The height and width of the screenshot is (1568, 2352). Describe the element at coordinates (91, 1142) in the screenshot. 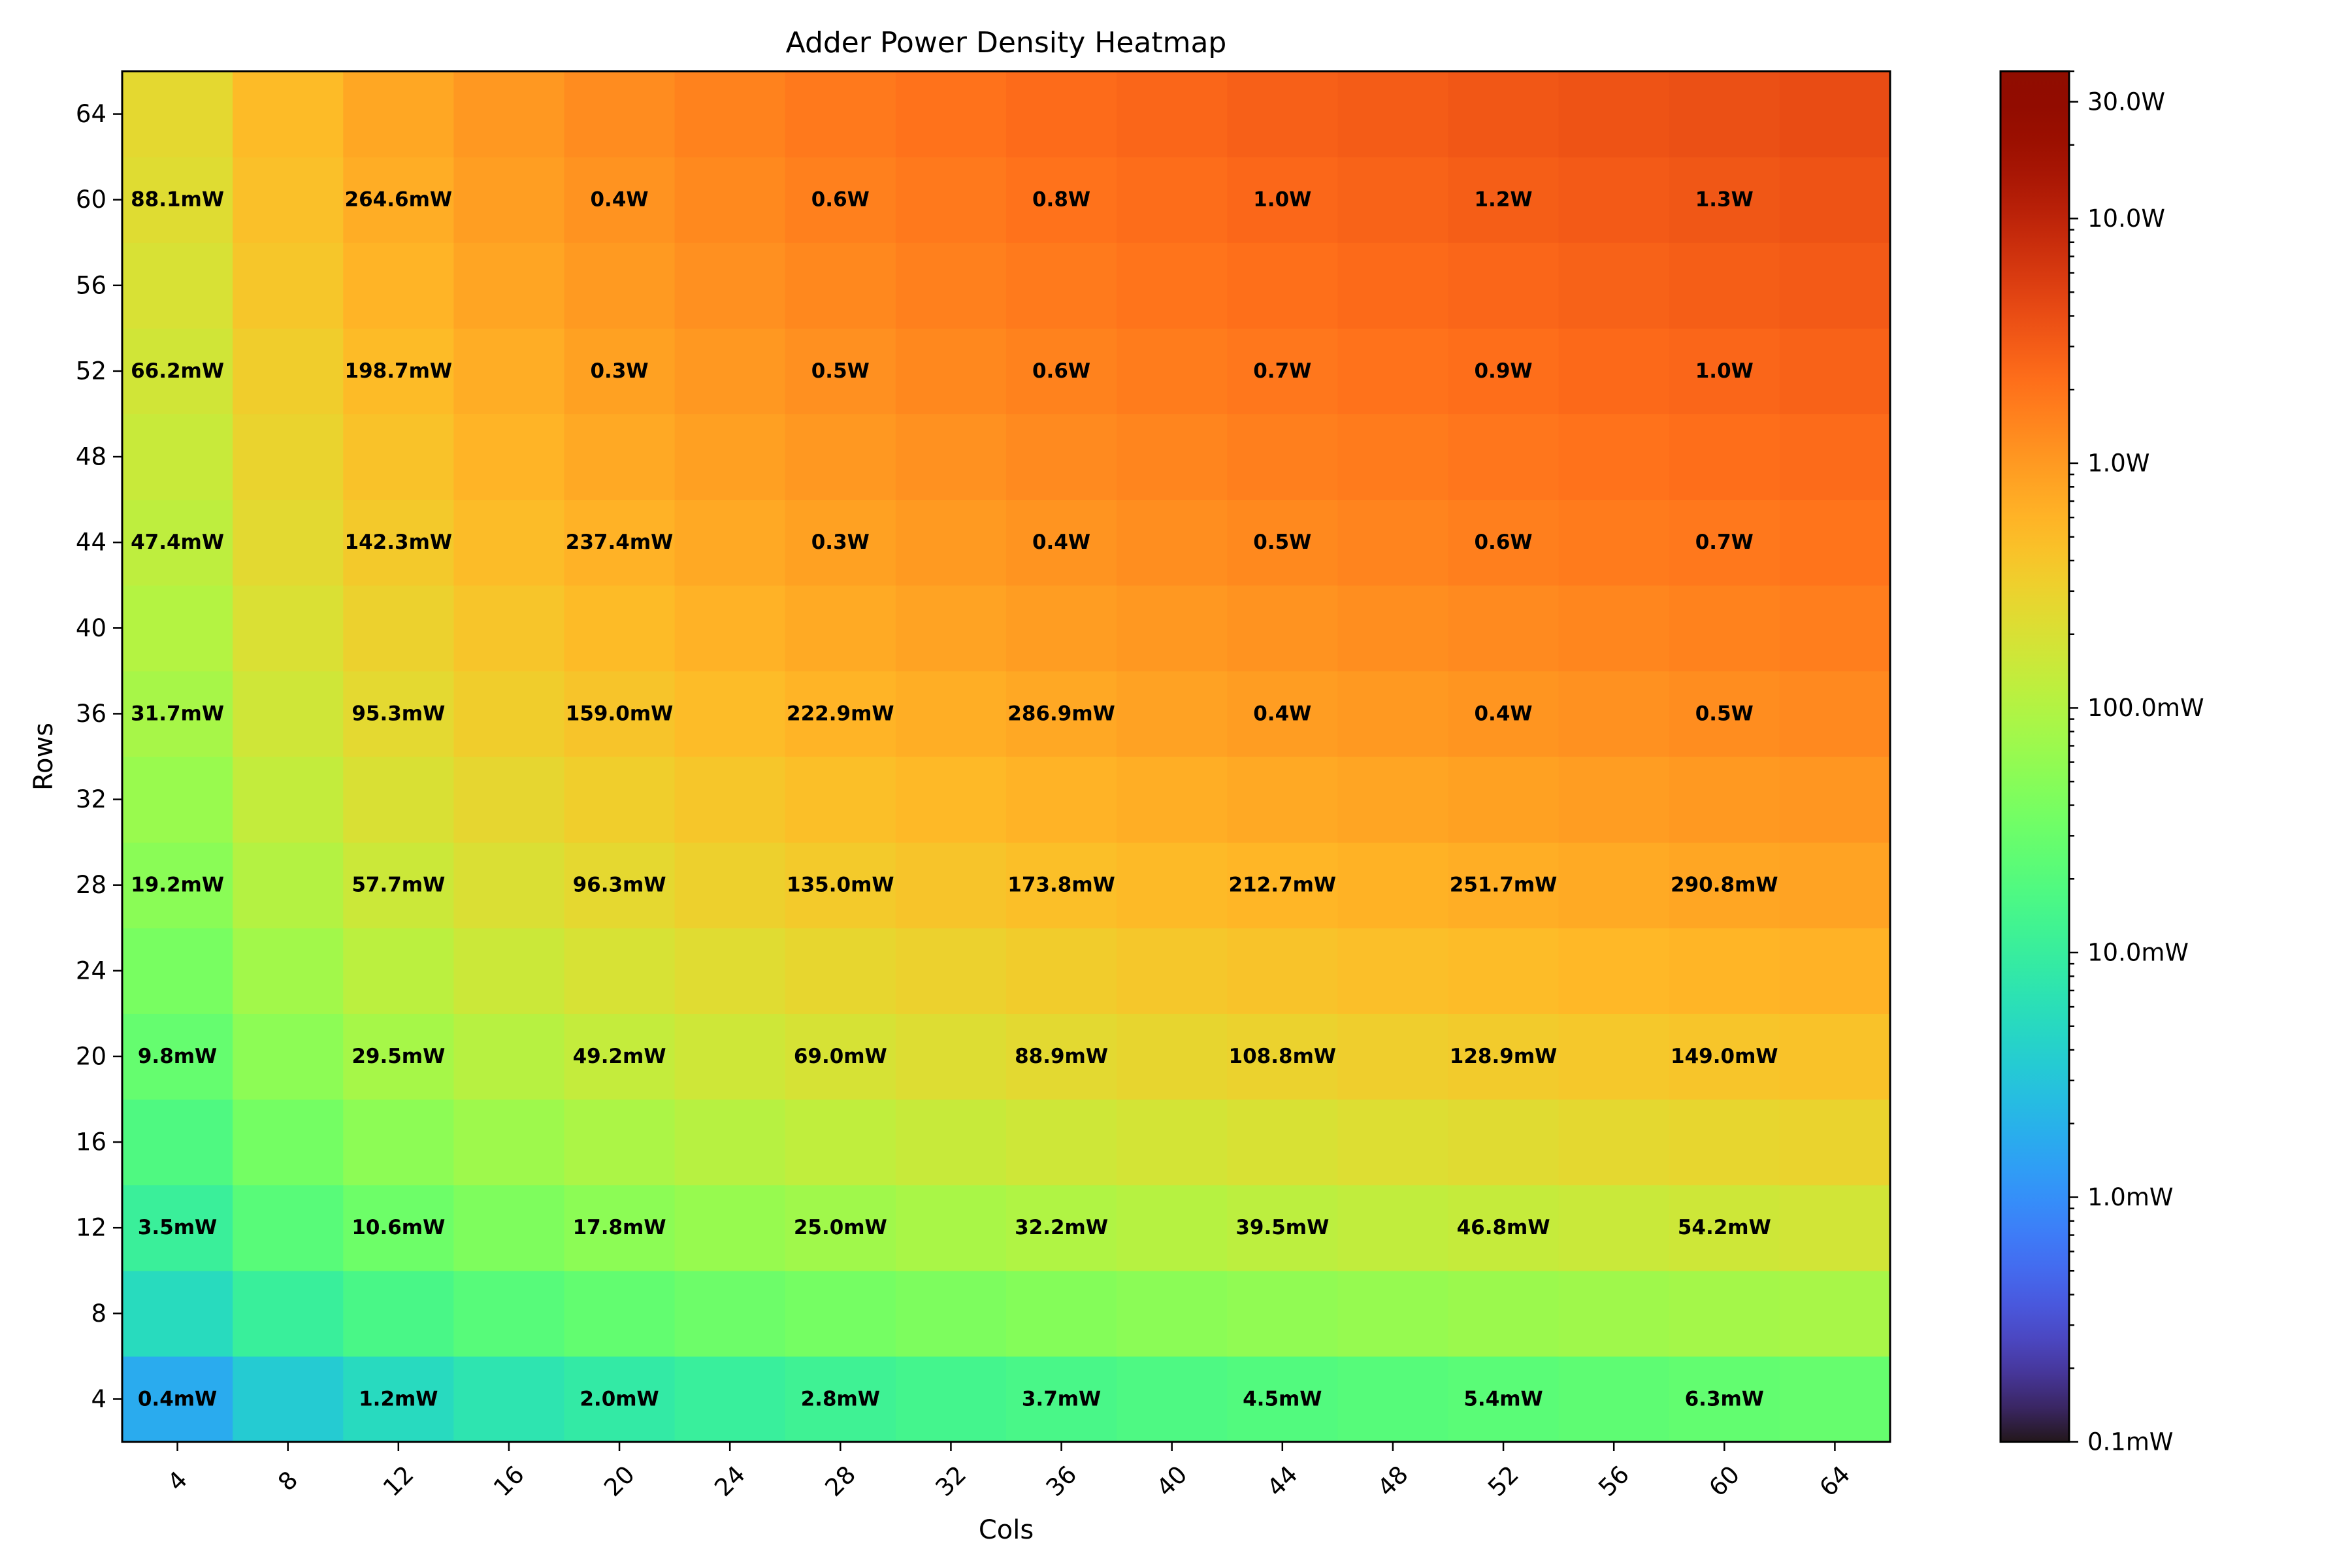

I see `y-tick-label: 16` at that location.